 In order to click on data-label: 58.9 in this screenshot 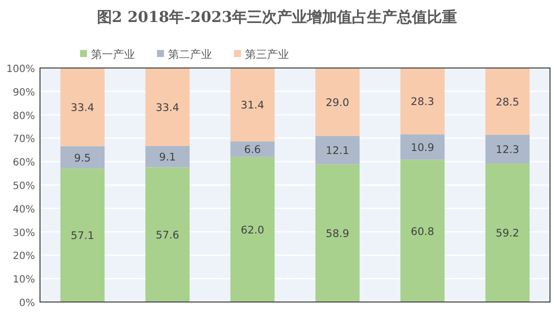, I will do `click(338, 234)`.